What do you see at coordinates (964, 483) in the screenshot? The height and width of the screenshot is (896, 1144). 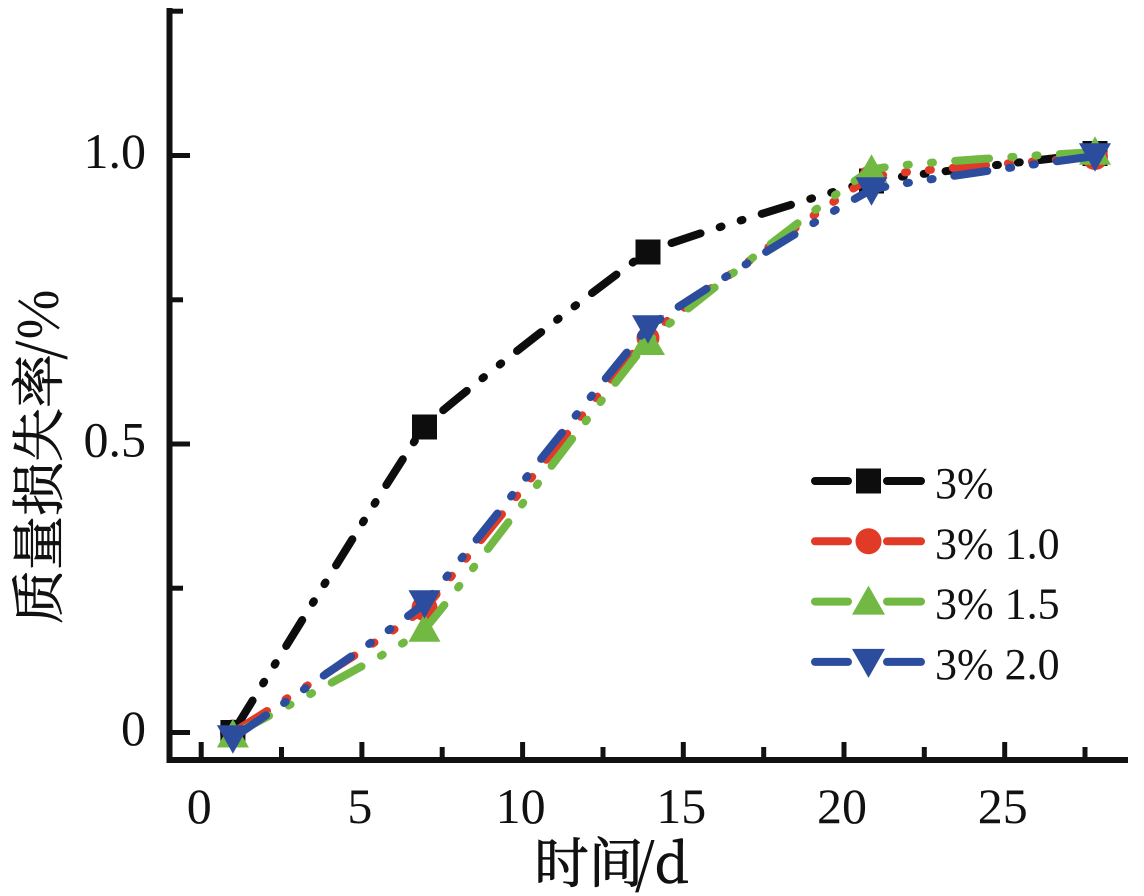 I see `svg-text: 3%` at bounding box center [964, 483].